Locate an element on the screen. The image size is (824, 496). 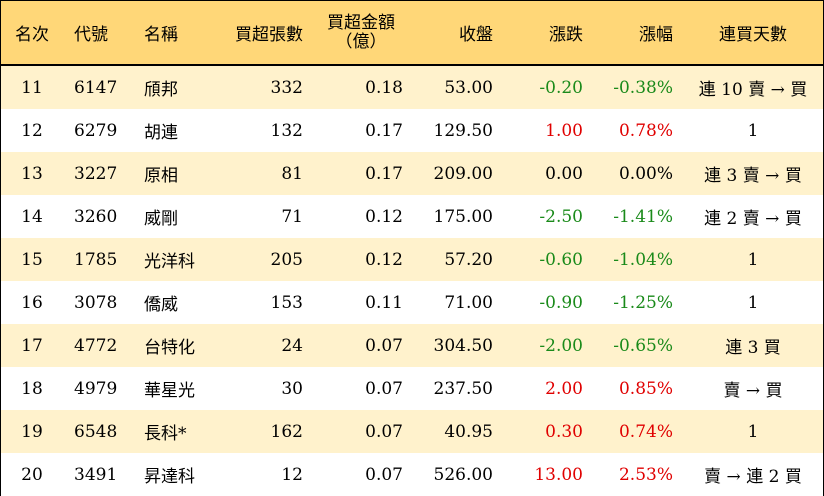
rank-cell: 20 is located at coordinates (32, 474).